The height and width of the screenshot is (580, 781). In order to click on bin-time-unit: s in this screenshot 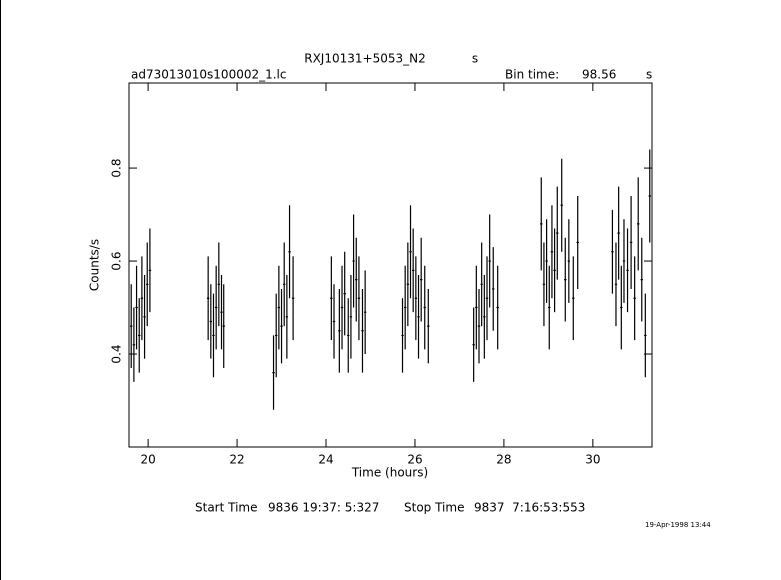, I will do `click(649, 75)`.